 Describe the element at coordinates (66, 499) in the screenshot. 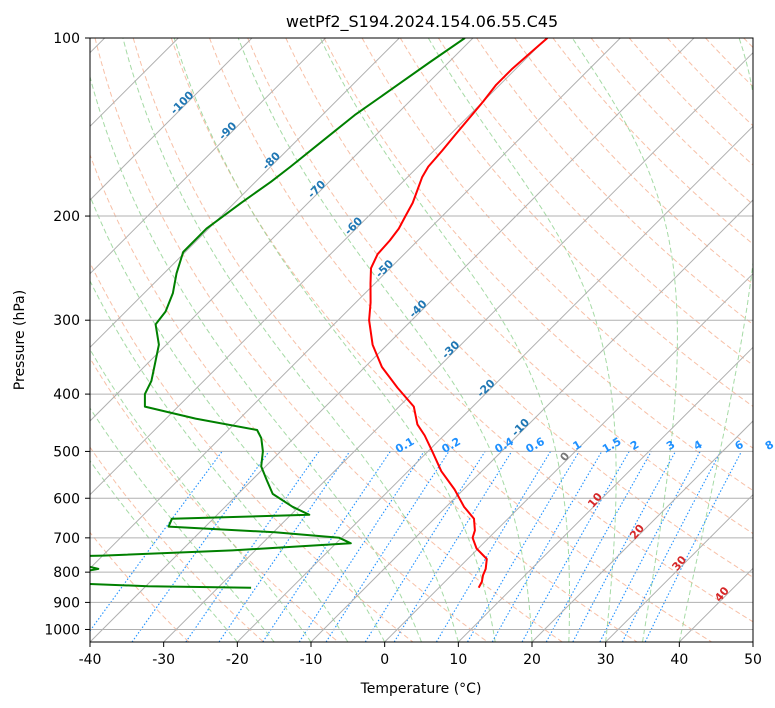

I see `y-tick-label: 600` at that location.